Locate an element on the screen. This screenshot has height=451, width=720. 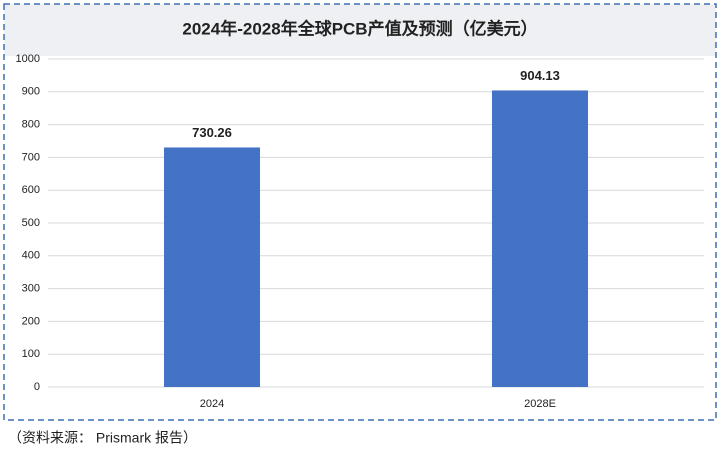
y-tick-label: 700 is located at coordinates (31, 157).